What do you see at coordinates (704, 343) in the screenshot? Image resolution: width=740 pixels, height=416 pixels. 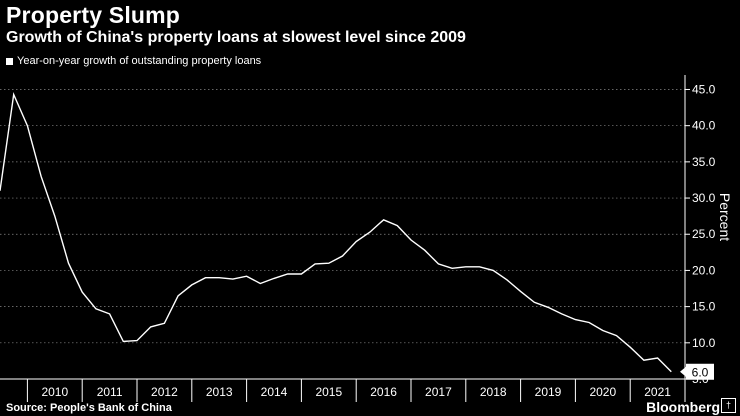 I see `y-tick-label: 10.0` at bounding box center [704, 343].